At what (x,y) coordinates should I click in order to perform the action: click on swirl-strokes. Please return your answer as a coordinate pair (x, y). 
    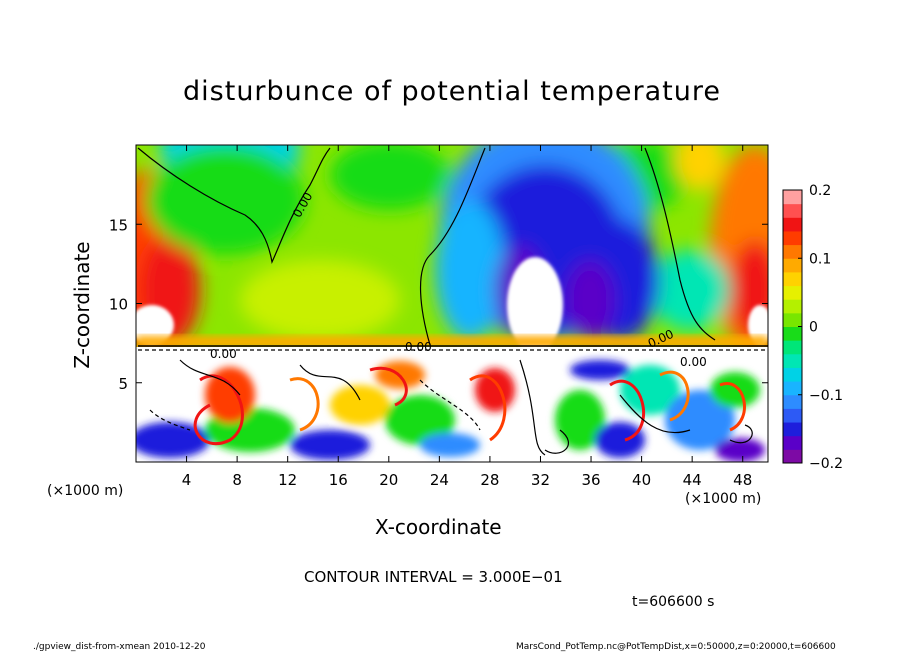
    Looking at the image, I should click on (469, 406).